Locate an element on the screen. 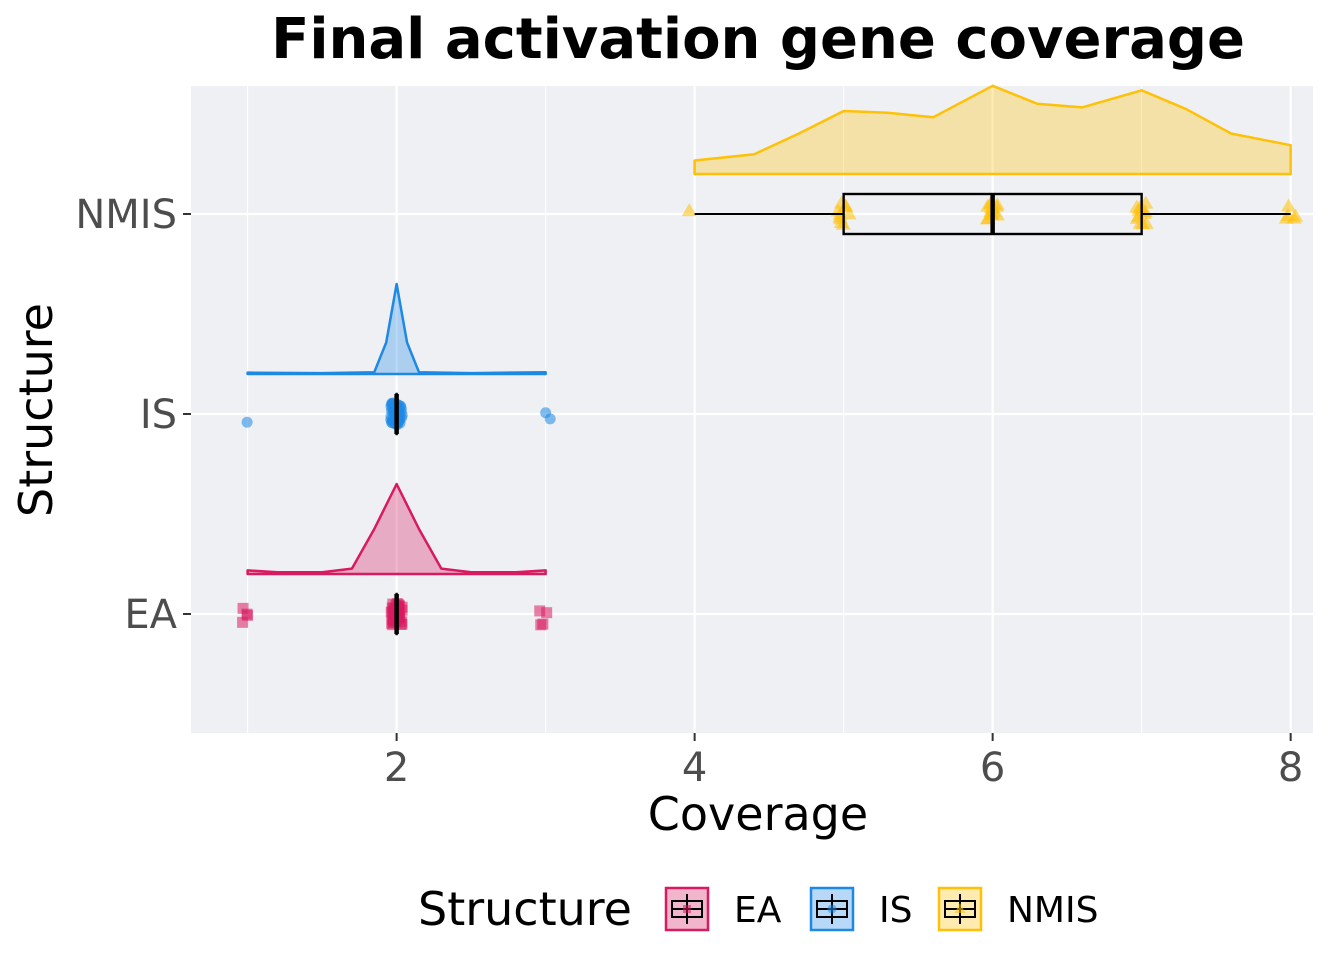 This screenshot has height=960, width=1344. x-tick-label: 8 is located at coordinates (1290, 768).